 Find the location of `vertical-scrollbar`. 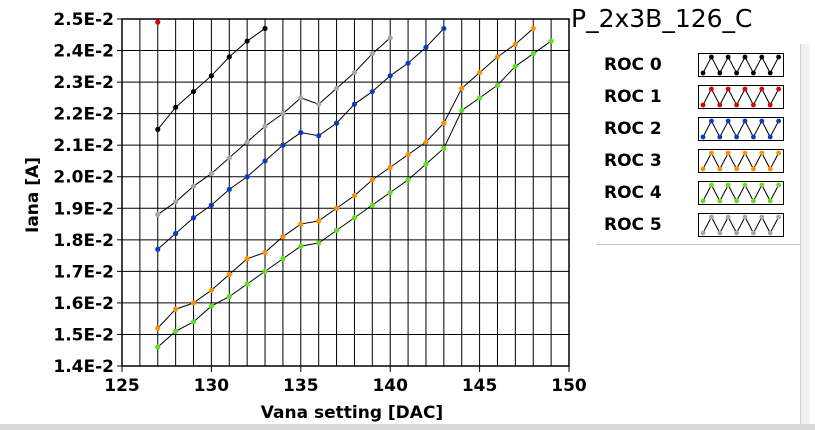

vertical-scrollbar is located at coordinates (804, 234).